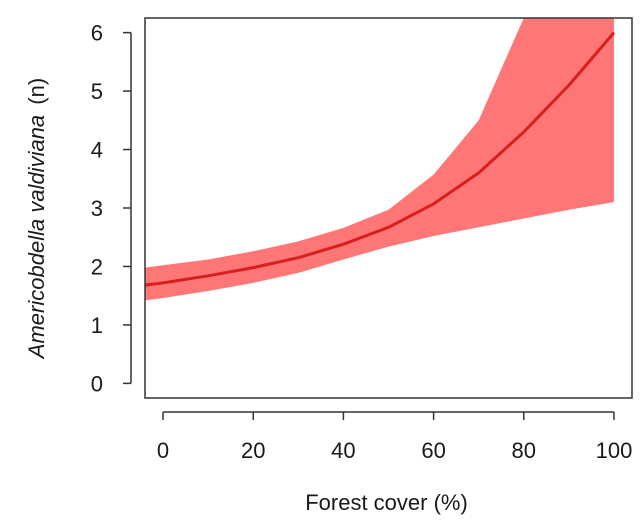 The width and height of the screenshot is (640, 520). What do you see at coordinates (111, 208) in the screenshot?
I see `y-axis: 0 1 2 3 4 5 6` at bounding box center [111, 208].